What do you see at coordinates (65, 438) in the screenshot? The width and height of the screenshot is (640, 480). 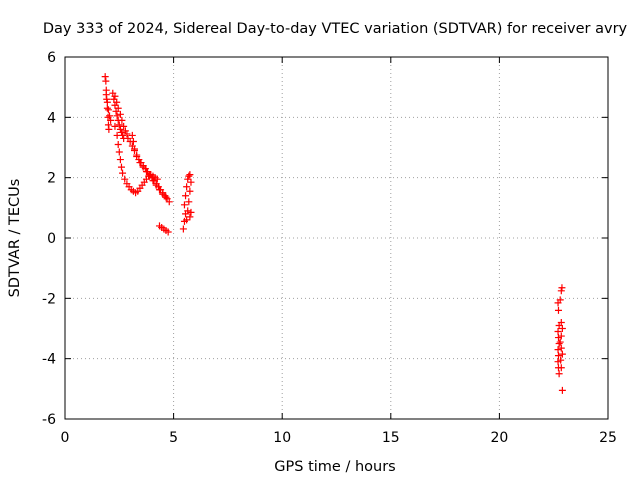 I see `x-tick-label: 0` at bounding box center [65, 438].